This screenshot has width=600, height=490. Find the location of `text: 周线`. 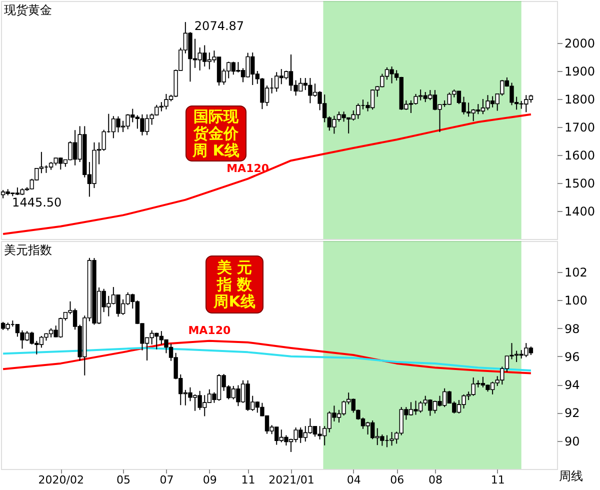

text: 周线 is located at coordinates (571, 476).